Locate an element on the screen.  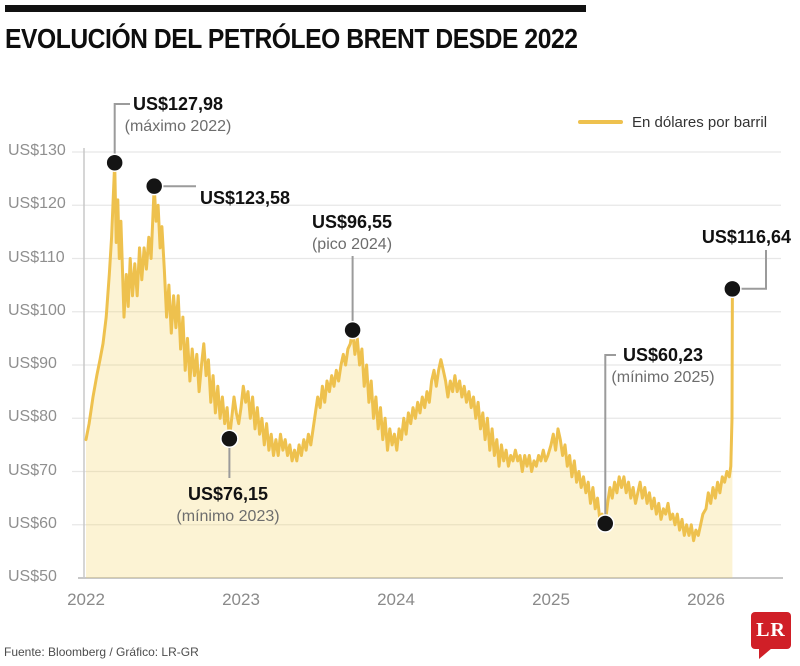
annotation-note: (máximo 2022) is located at coordinates (178, 126).